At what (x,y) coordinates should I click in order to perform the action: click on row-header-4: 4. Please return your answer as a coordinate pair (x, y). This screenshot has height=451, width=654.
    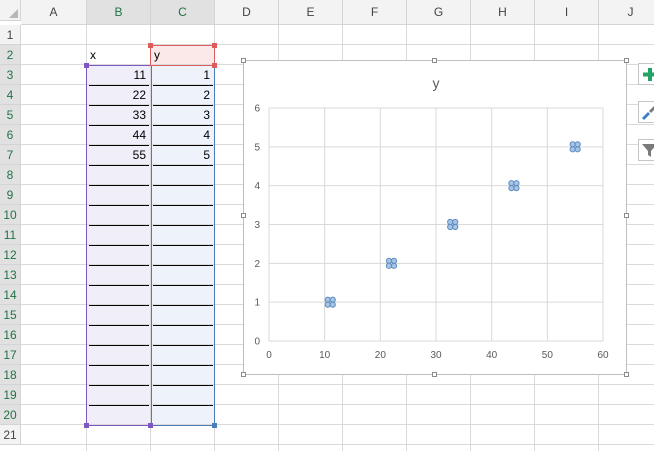
    Looking at the image, I should click on (10, 95).